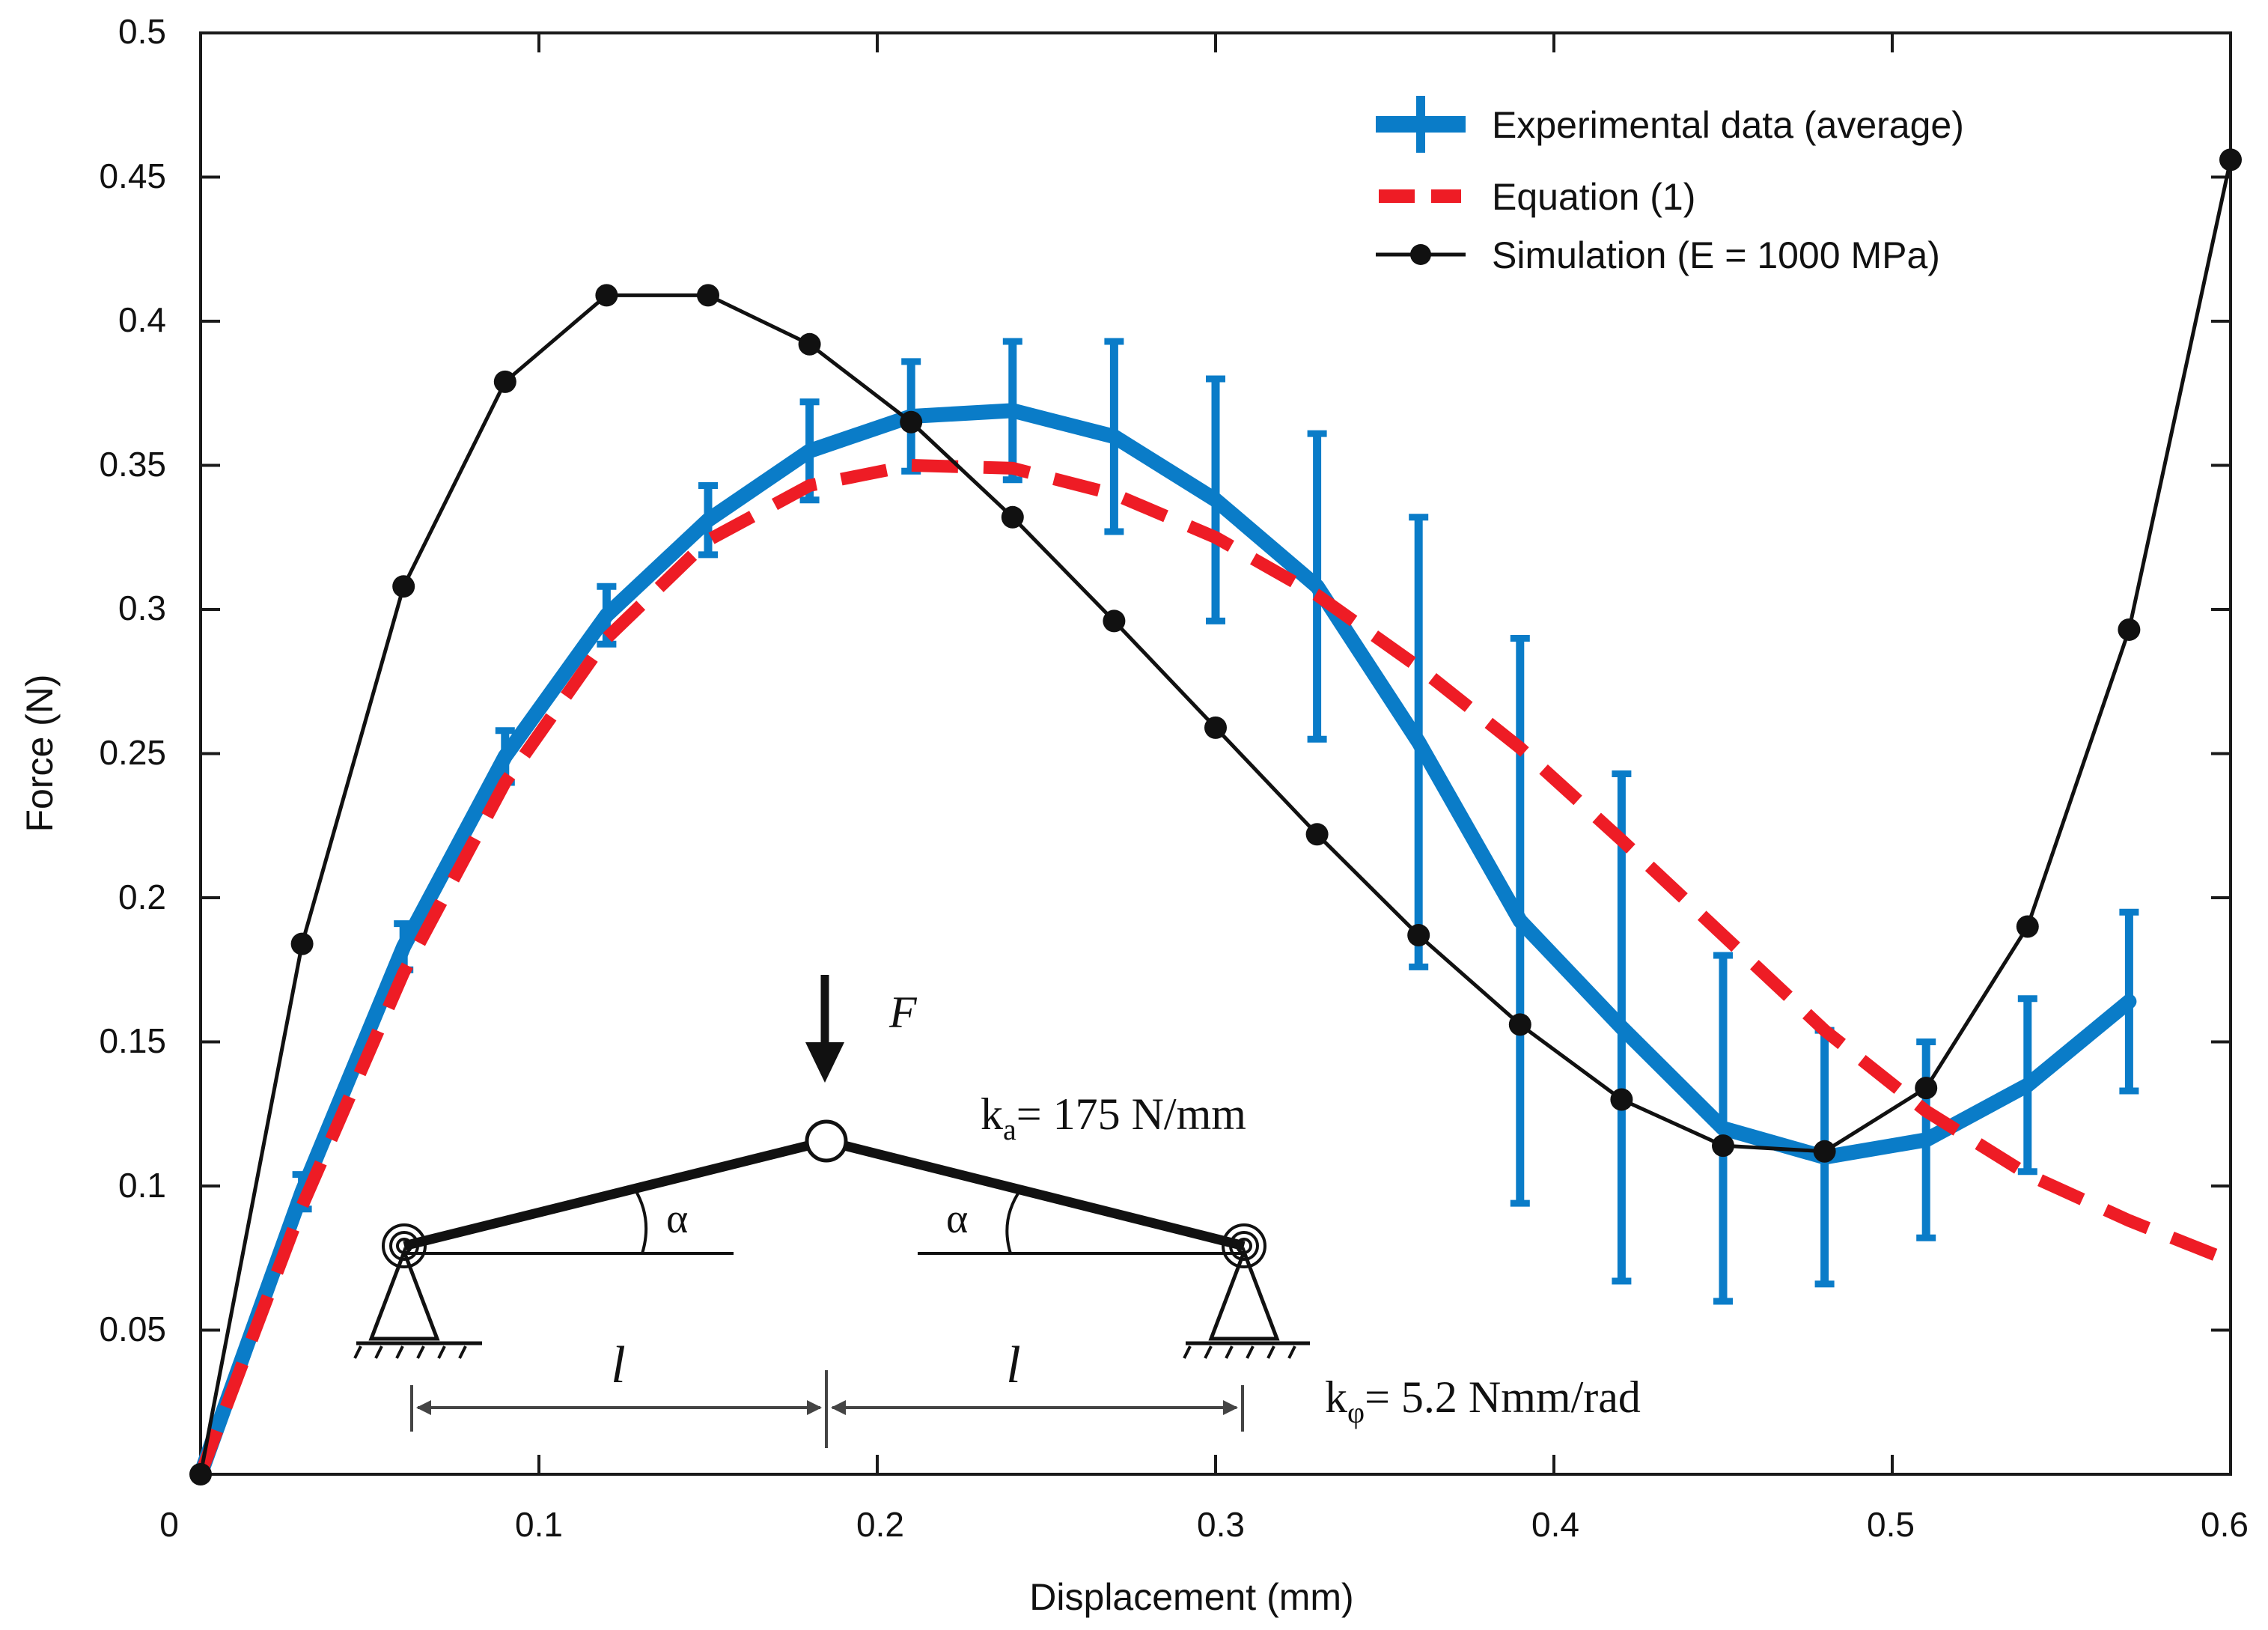 This screenshot has width=2268, height=1630. Describe the element at coordinates (880, 1524) in the screenshot. I see `x-tick-label: 0.2` at that location.